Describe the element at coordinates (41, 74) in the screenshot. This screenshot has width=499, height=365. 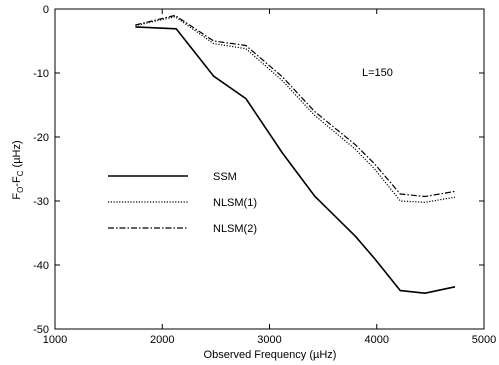
I see `y-tick-label: -10` at that location.